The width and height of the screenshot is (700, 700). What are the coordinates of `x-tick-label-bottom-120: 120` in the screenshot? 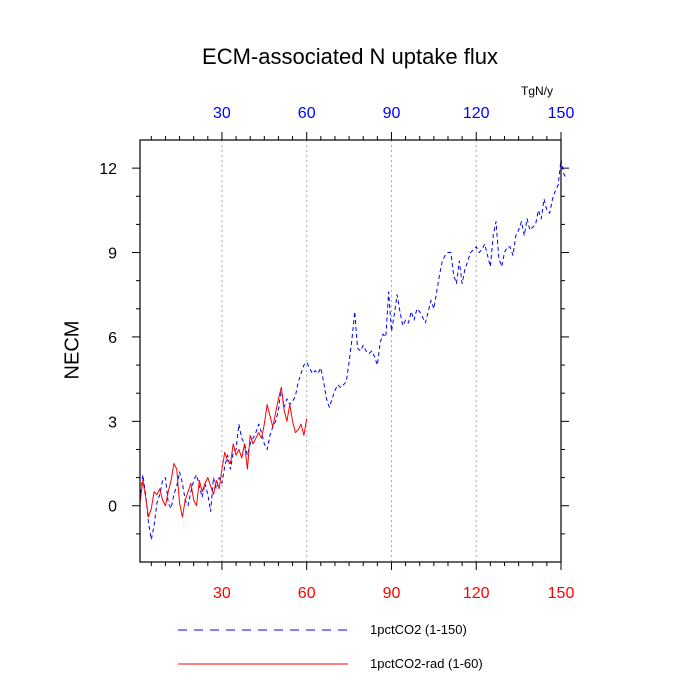 It's located at (476, 593).